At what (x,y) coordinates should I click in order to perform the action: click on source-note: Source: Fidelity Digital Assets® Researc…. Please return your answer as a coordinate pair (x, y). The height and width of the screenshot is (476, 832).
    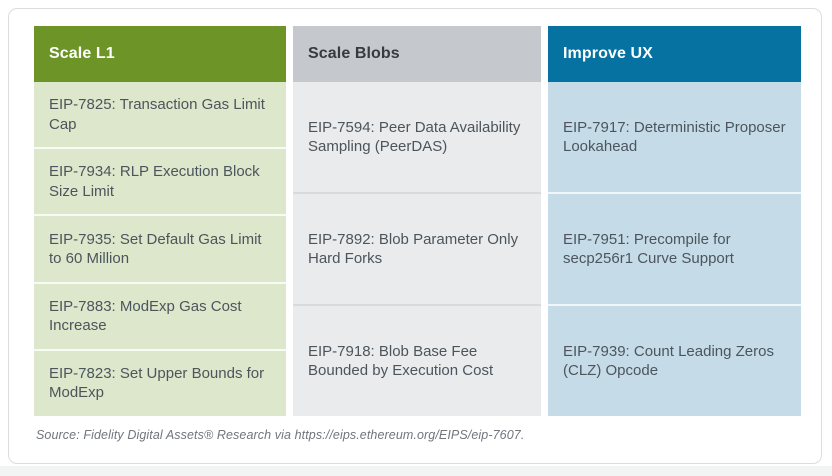
    Looking at the image, I should click on (280, 435).